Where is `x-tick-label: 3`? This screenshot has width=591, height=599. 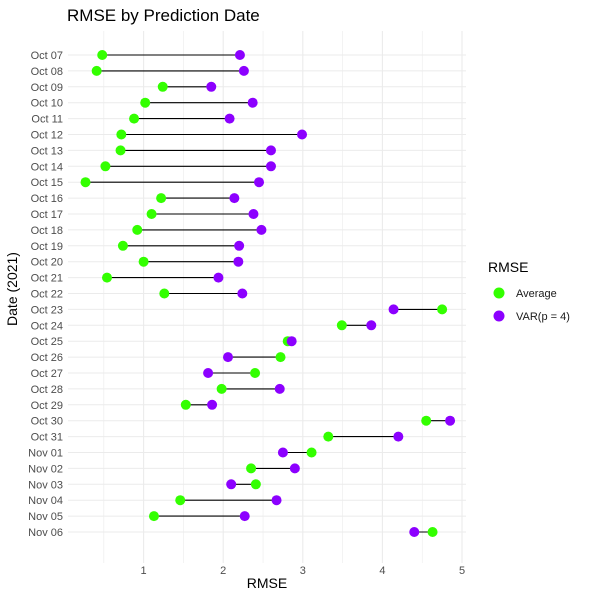 x-tick-label: 3 is located at coordinates (303, 571).